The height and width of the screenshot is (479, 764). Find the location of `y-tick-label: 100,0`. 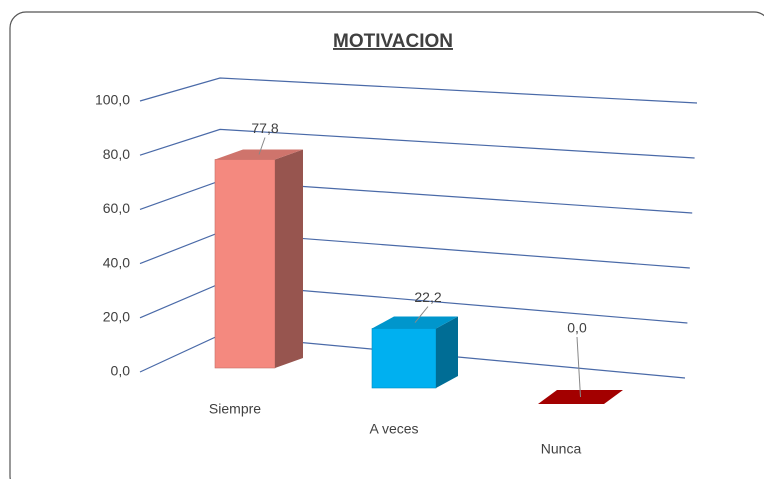

y-tick-label: 100,0 is located at coordinates (112, 100).